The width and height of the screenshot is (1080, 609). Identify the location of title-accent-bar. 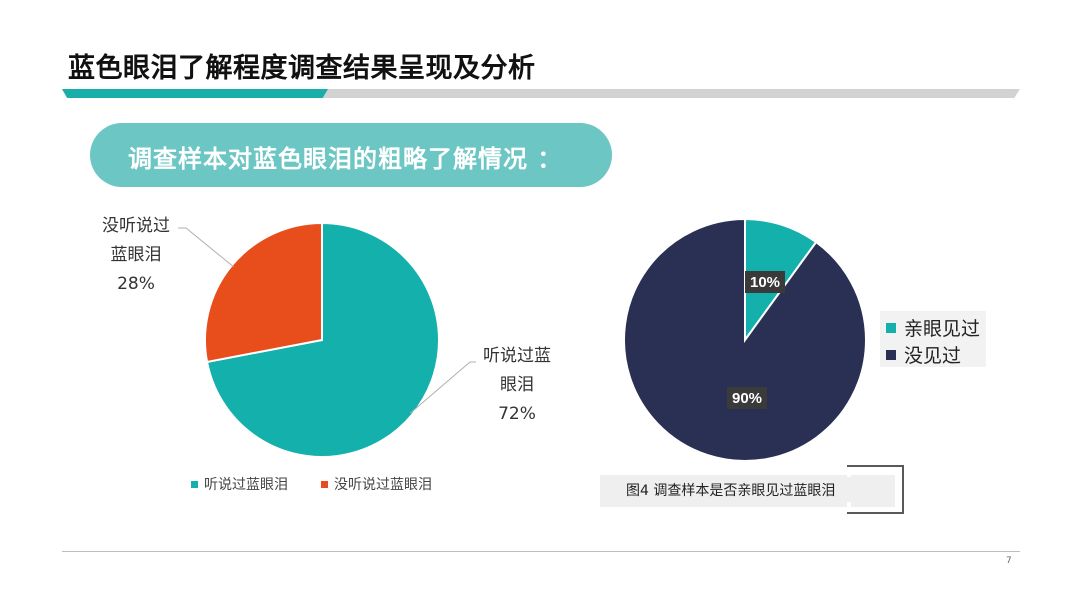
(195, 93).